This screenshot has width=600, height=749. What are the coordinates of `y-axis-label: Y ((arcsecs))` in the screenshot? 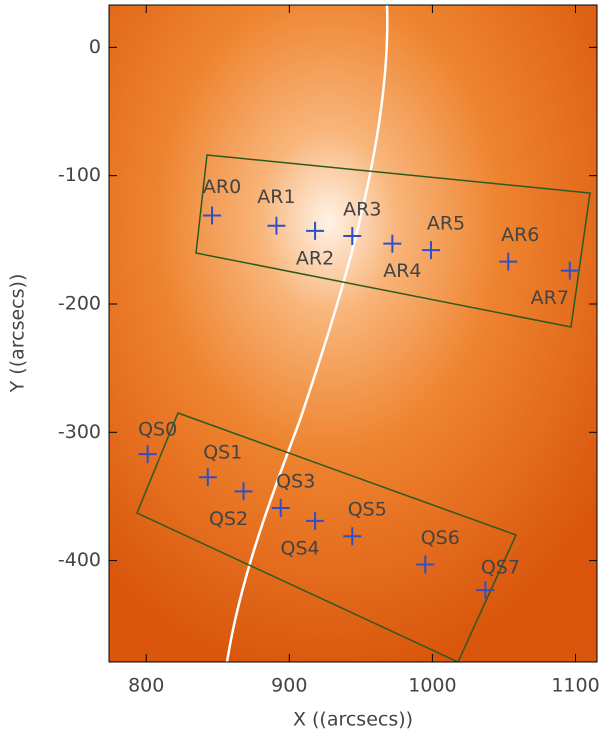 It's located at (18, 334).